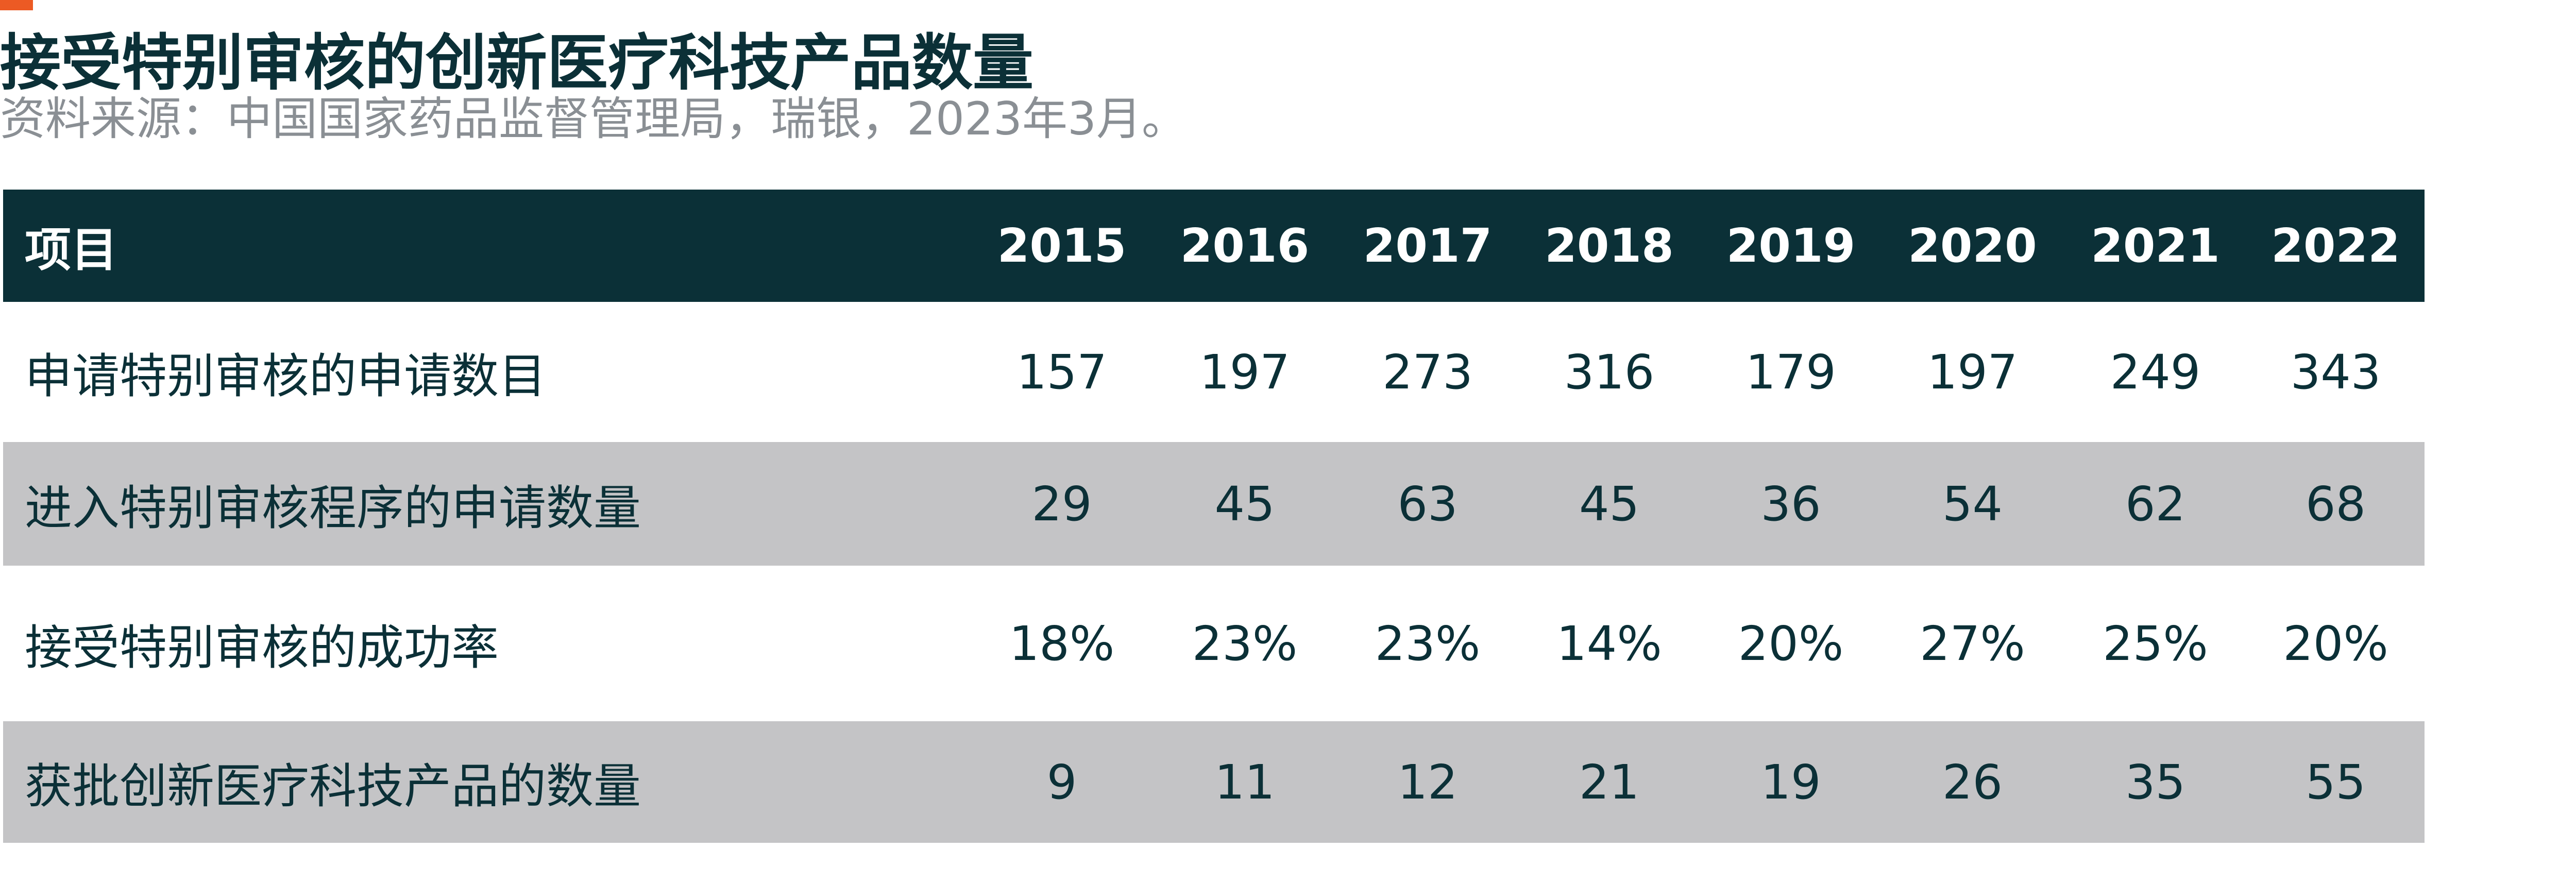 The width and height of the screenshot is (2576, 883). Describe the element at coordinates (16, 5) in the screenshot. I see `accent-bar` at that location.